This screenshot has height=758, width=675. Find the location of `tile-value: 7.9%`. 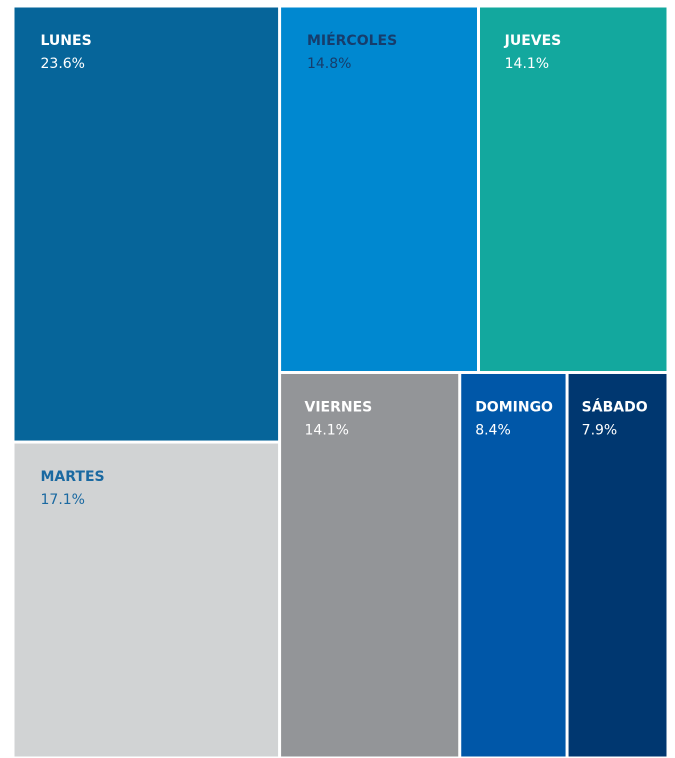

tile-value: 7.9% is located at coordinates (600, 430).